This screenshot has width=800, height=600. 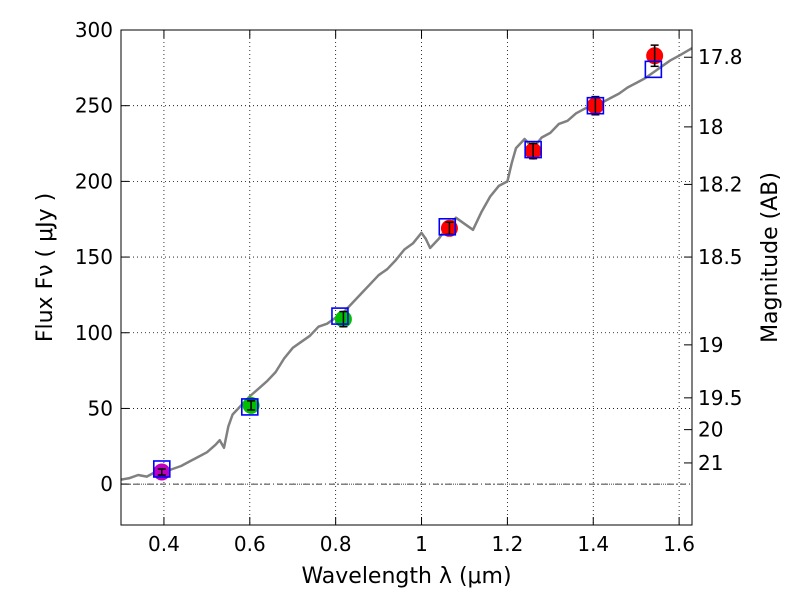 What do you see at coordinates (94, 257) in the screenshot?
I see `y-tick-label: 150` at bounding box center [94, 257].